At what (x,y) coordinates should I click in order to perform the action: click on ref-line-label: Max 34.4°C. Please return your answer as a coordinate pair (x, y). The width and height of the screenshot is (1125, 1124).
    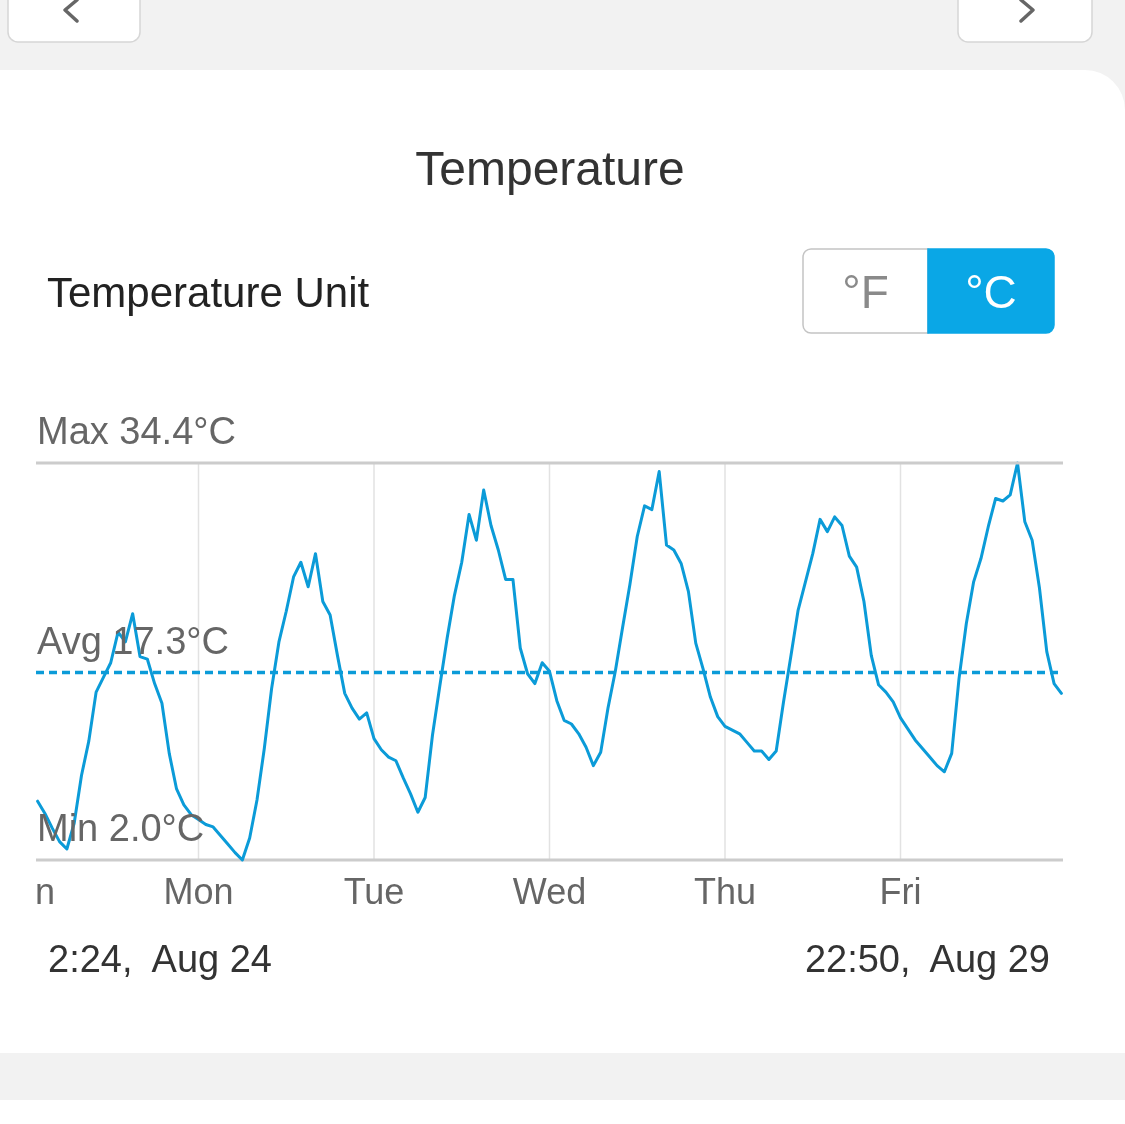
    Looking at the image, I should click on (136, 431).